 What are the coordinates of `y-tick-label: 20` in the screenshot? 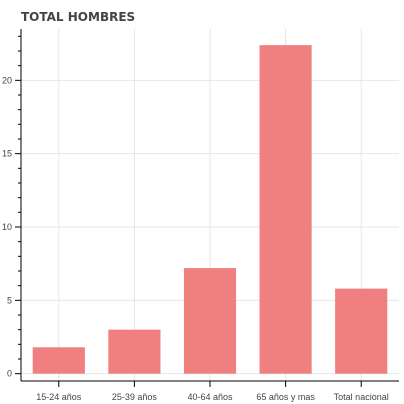 It's located at (7, 80).